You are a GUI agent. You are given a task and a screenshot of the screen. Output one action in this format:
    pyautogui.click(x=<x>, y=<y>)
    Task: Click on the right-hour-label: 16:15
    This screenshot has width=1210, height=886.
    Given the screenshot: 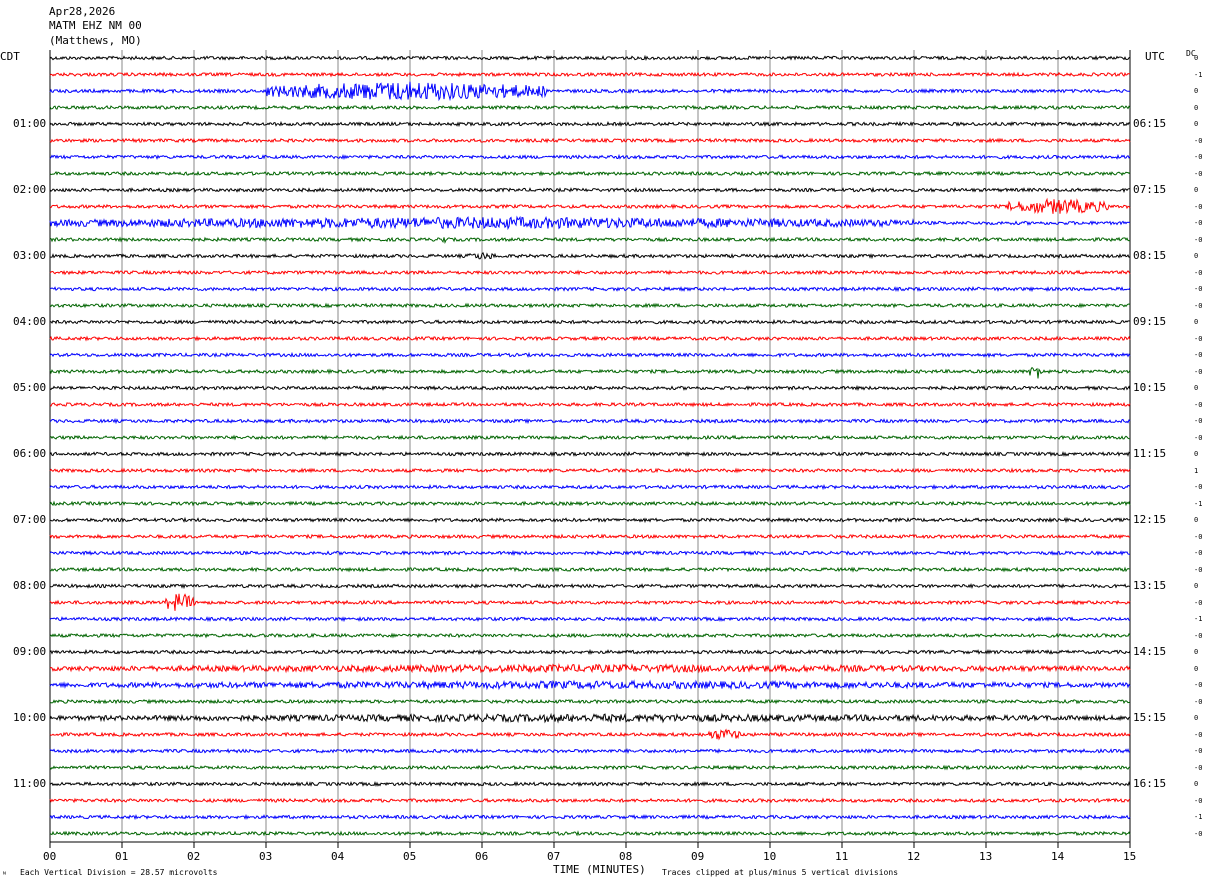 What is the action you would take?
    pyautogui.click(x=1150, y=783)
    